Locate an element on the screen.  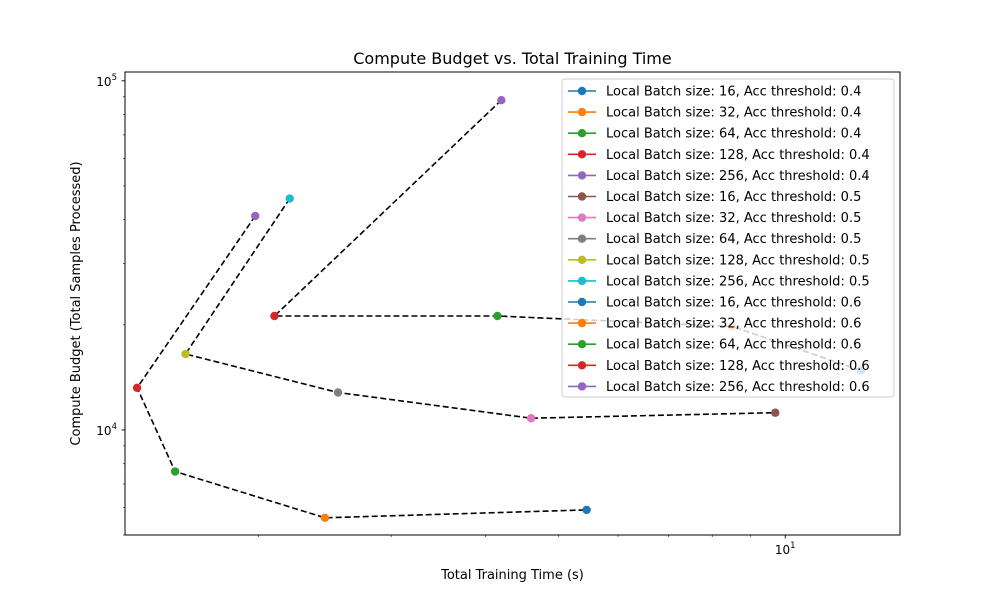
legend-item: Local Batch size: 16, Acc threshold: 0.5 is located at coordinates (714, 197).